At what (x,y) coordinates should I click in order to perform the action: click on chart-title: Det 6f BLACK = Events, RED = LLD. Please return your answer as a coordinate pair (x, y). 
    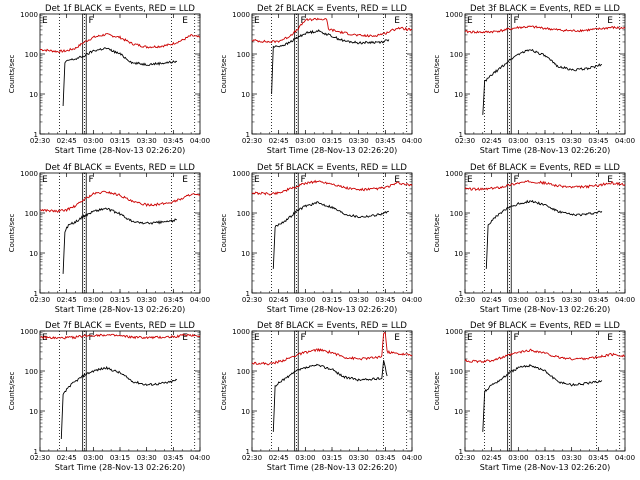
    Looking at the image, I should click on (545, 168).